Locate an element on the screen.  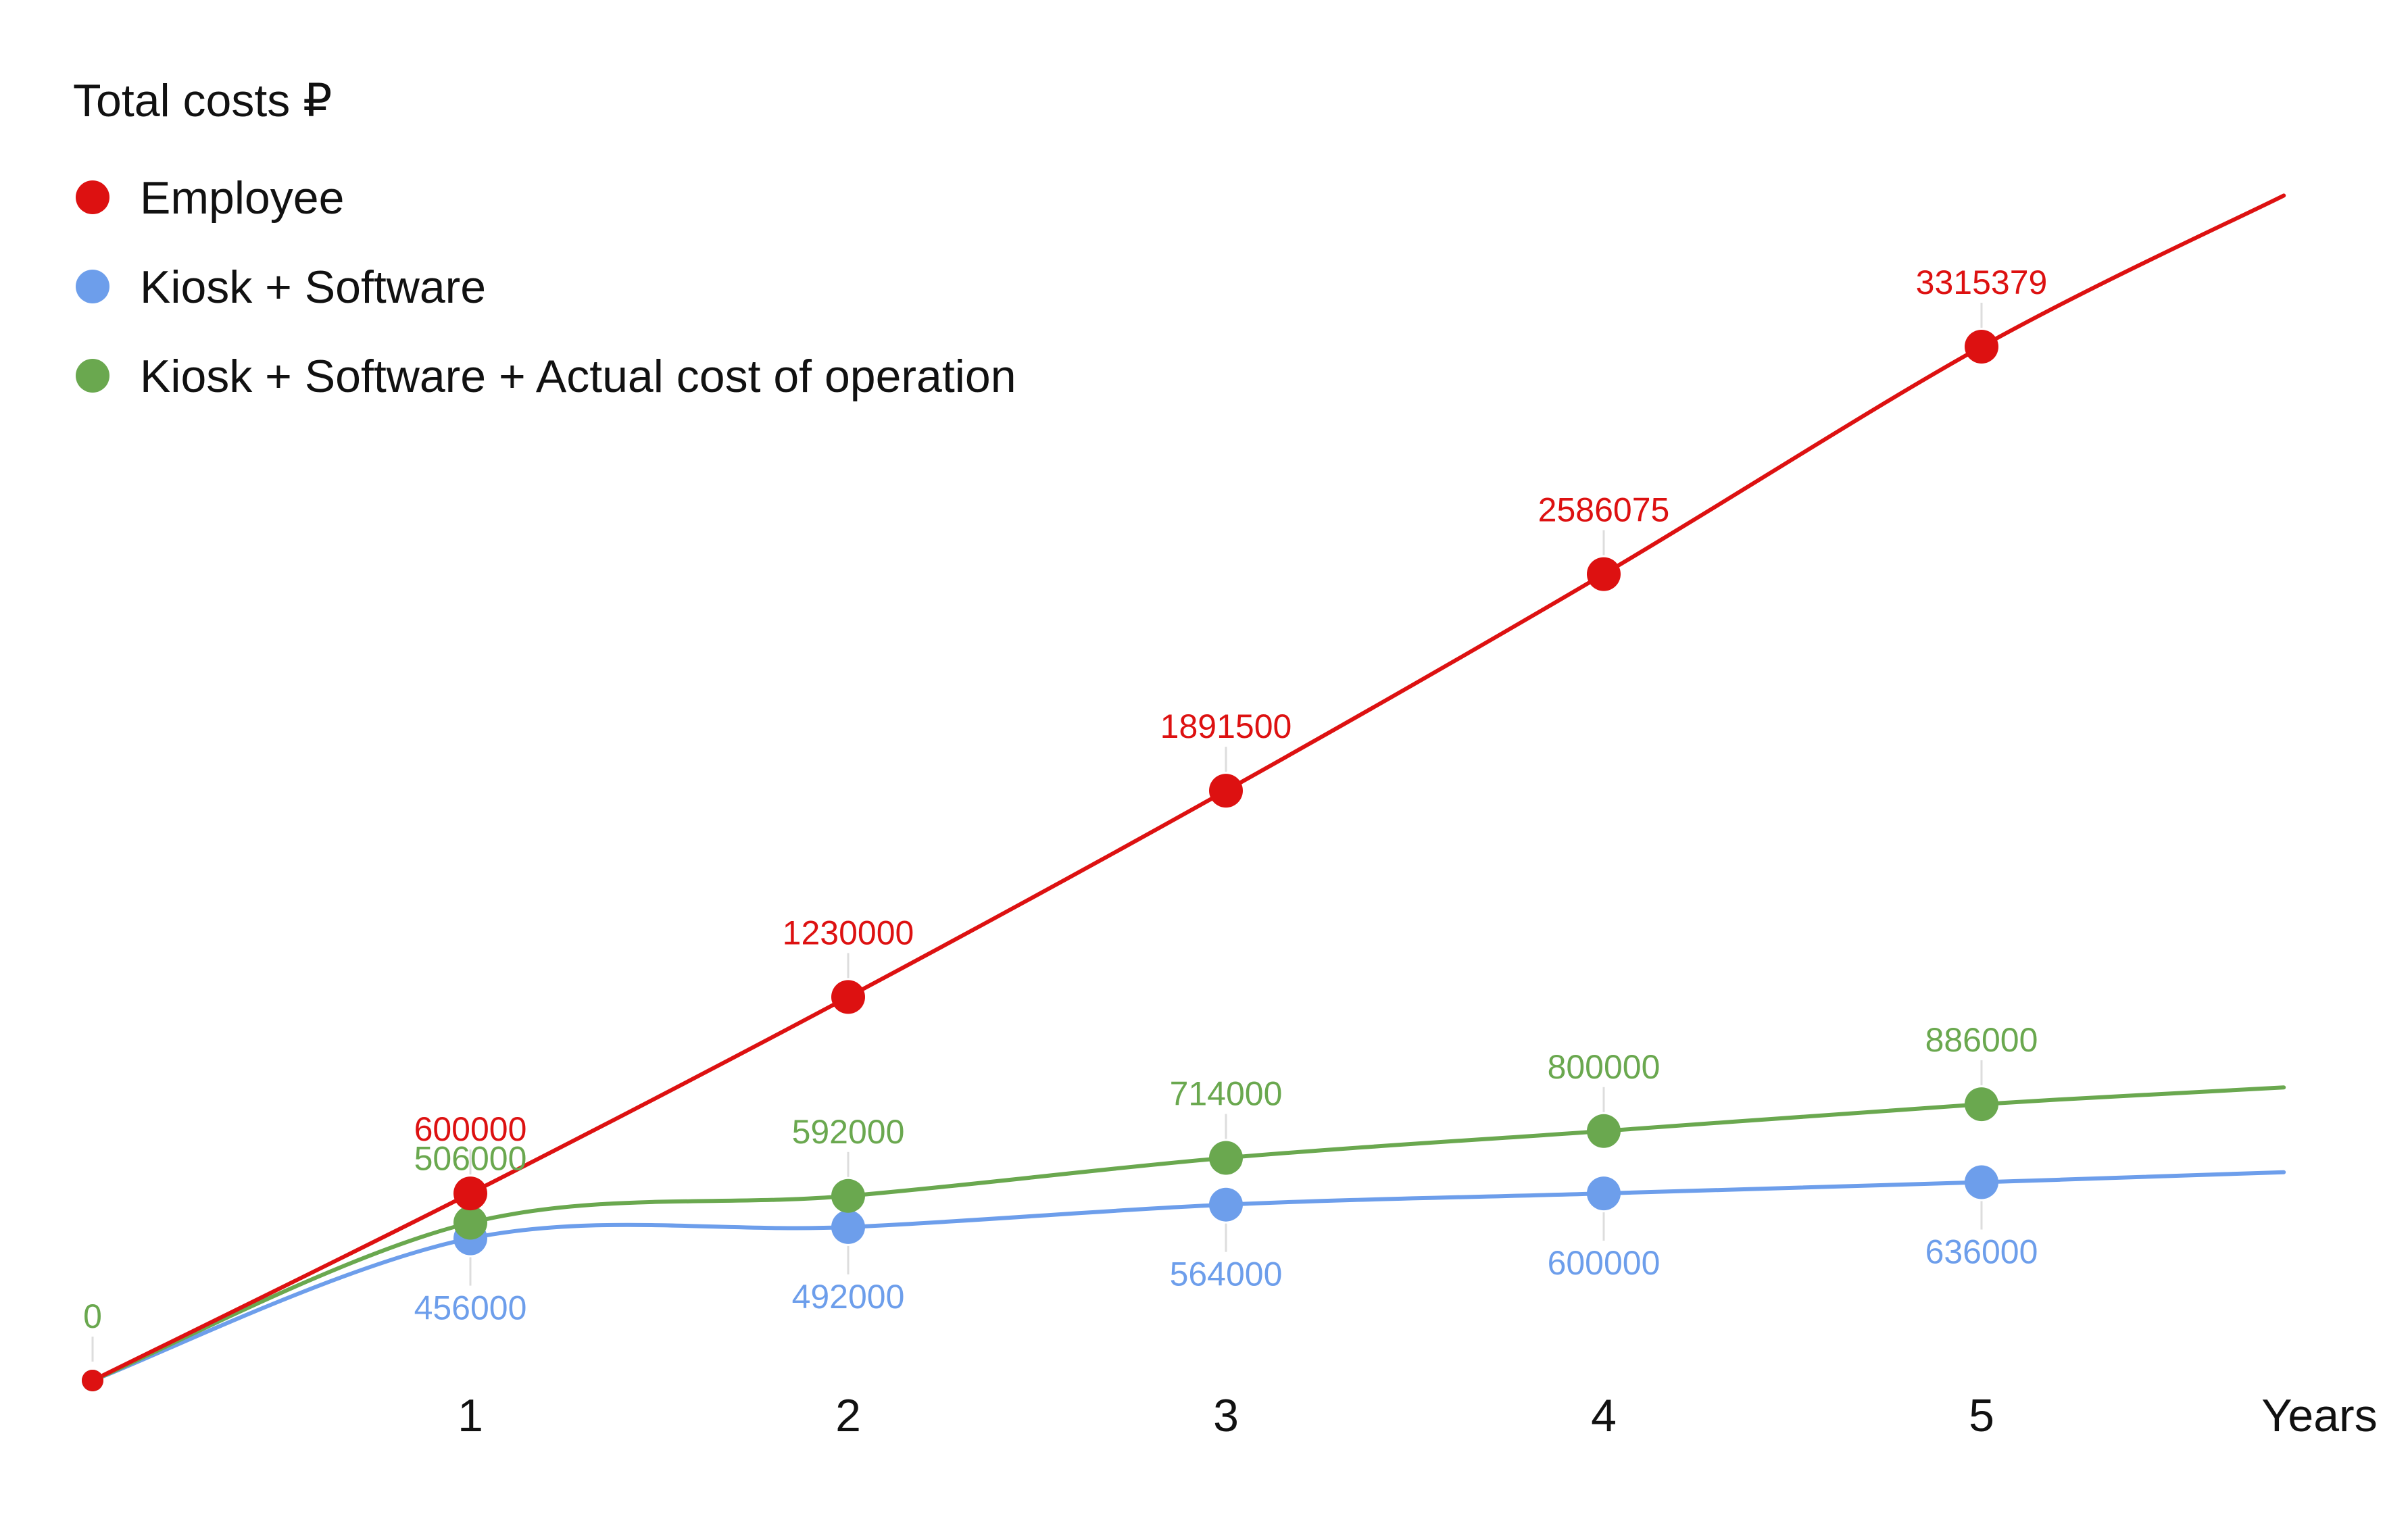
x-tick-label: 1 is located at coordinates (470, 1415).